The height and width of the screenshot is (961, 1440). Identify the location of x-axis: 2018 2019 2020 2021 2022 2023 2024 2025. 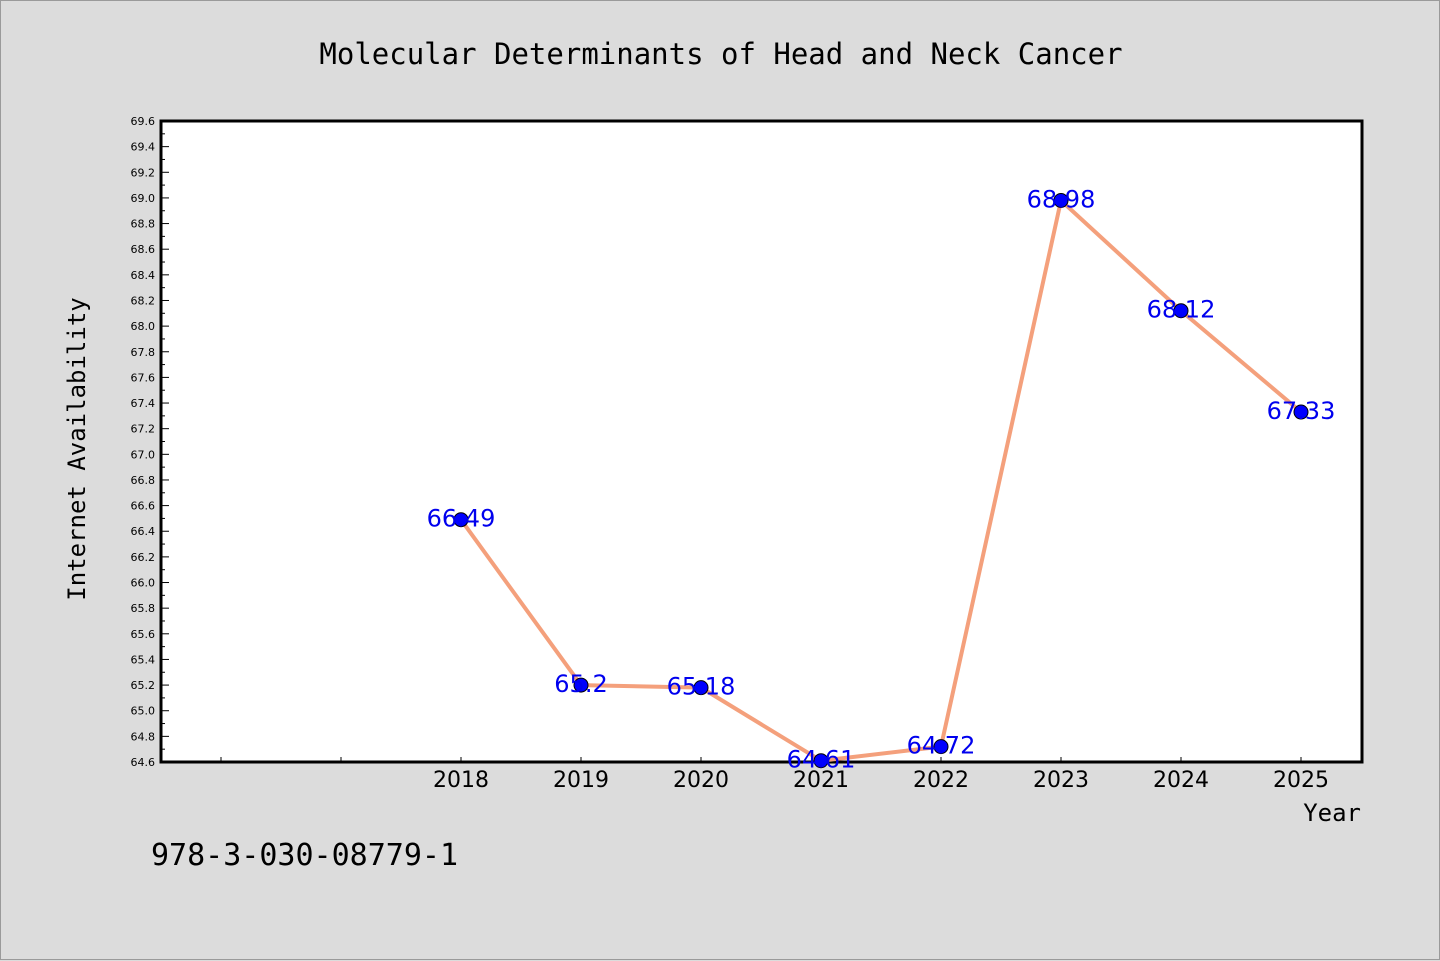
(774, 775).